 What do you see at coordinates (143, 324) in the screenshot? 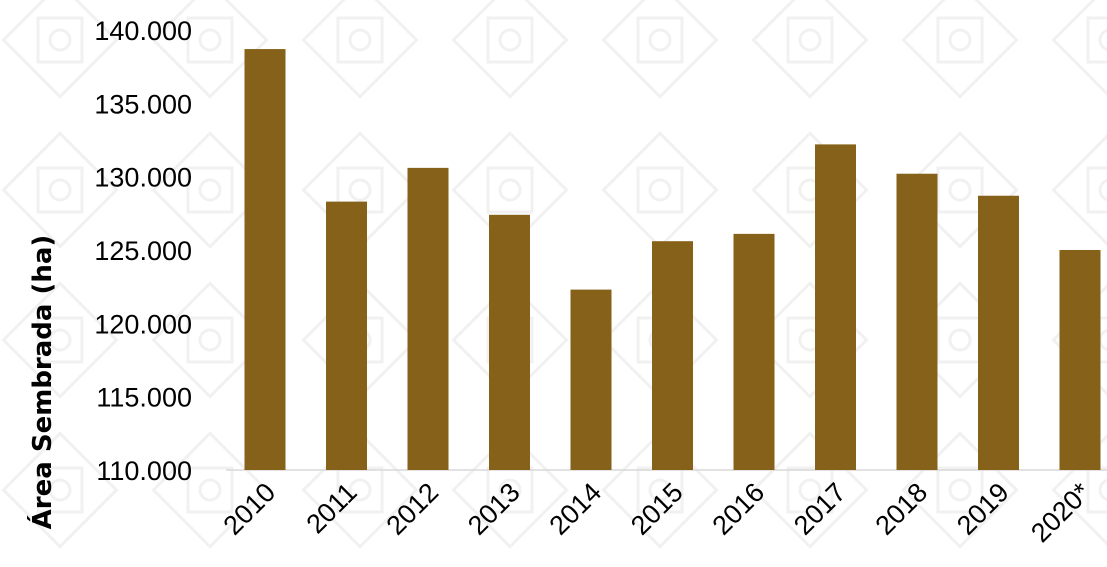
I see `y-tick-label: 120.000` at bounding box center [143, 324].